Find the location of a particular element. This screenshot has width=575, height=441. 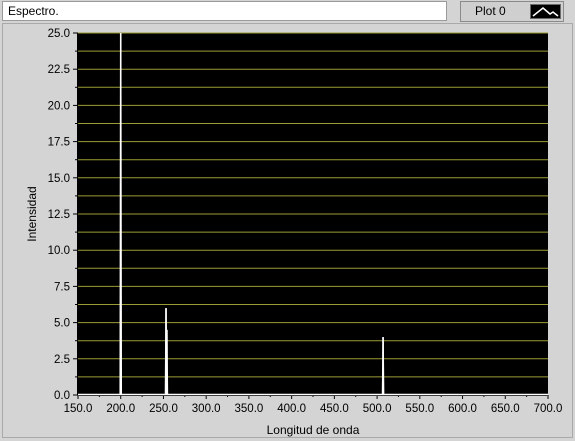

y-axis: 0.0 2.5 5.0 7.5 10.0 12.5 15.0 17.5 20.0 22.5 25.0 is located at coordinates (63, 215).